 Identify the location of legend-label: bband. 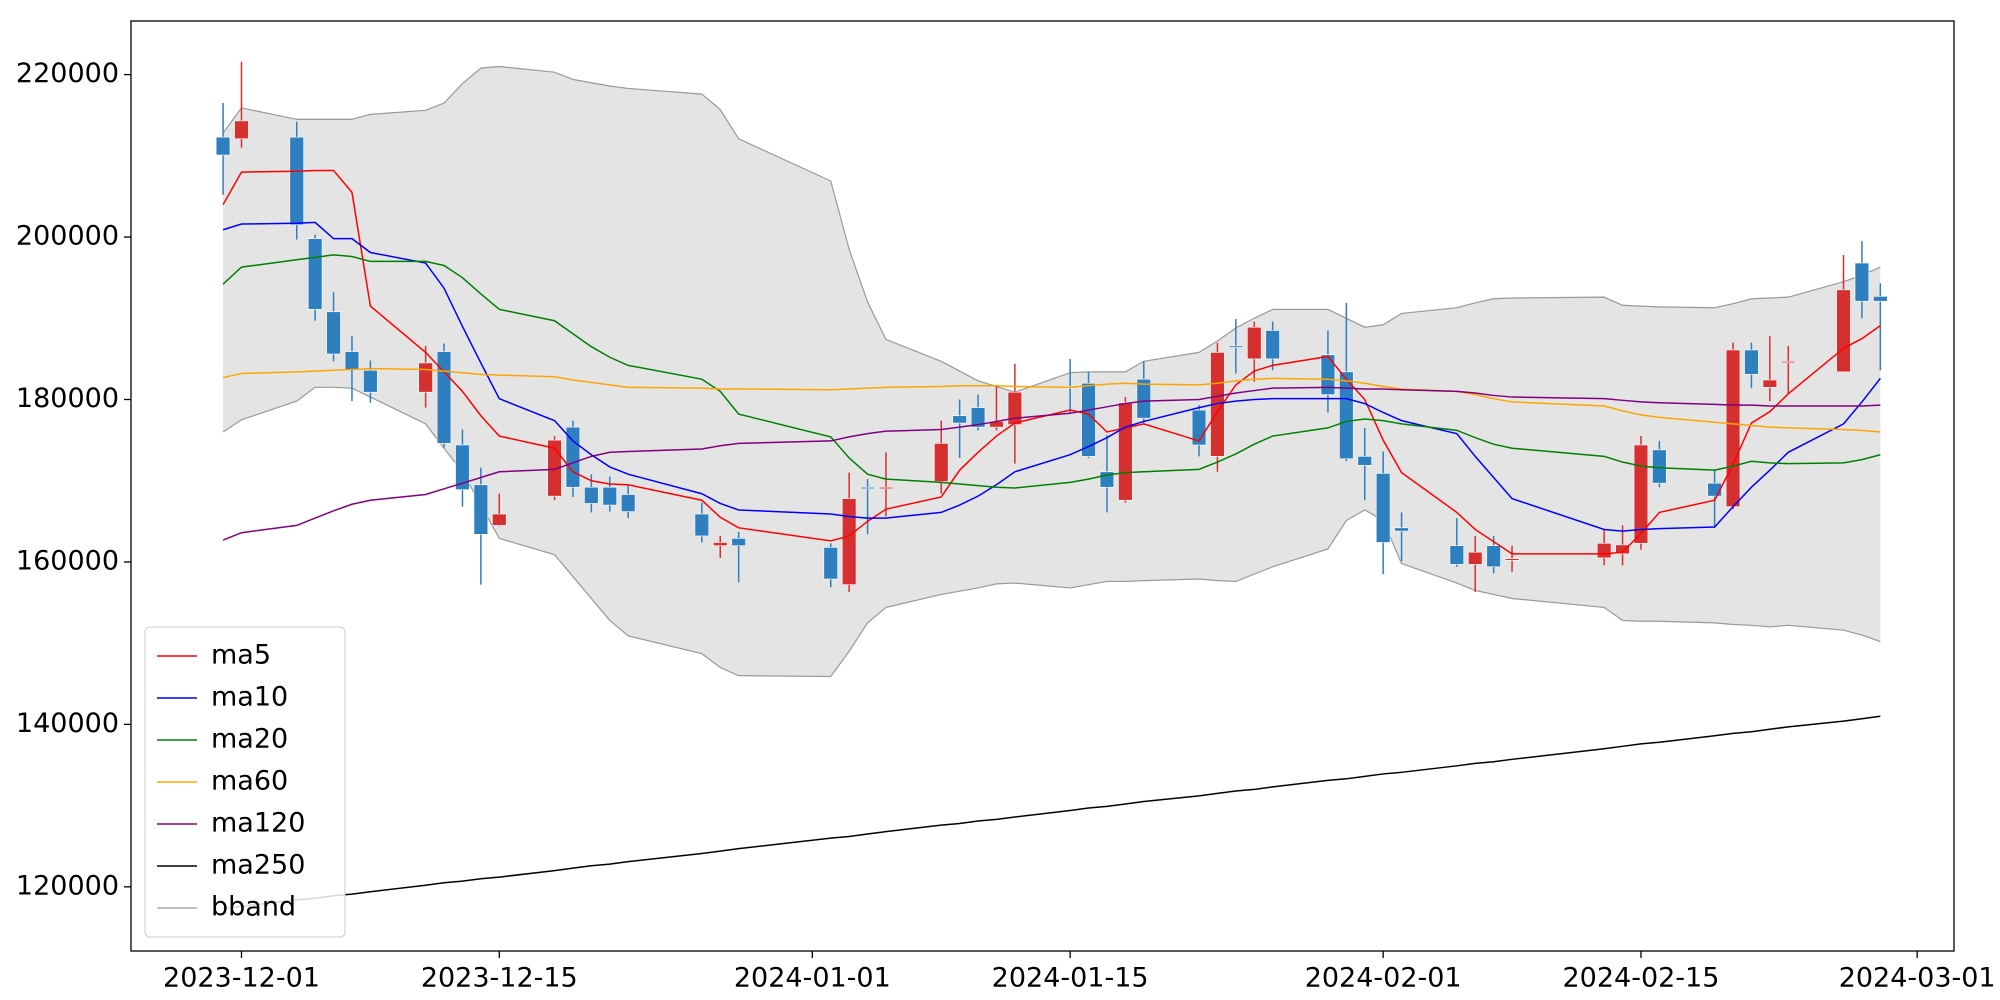
(253, 907).